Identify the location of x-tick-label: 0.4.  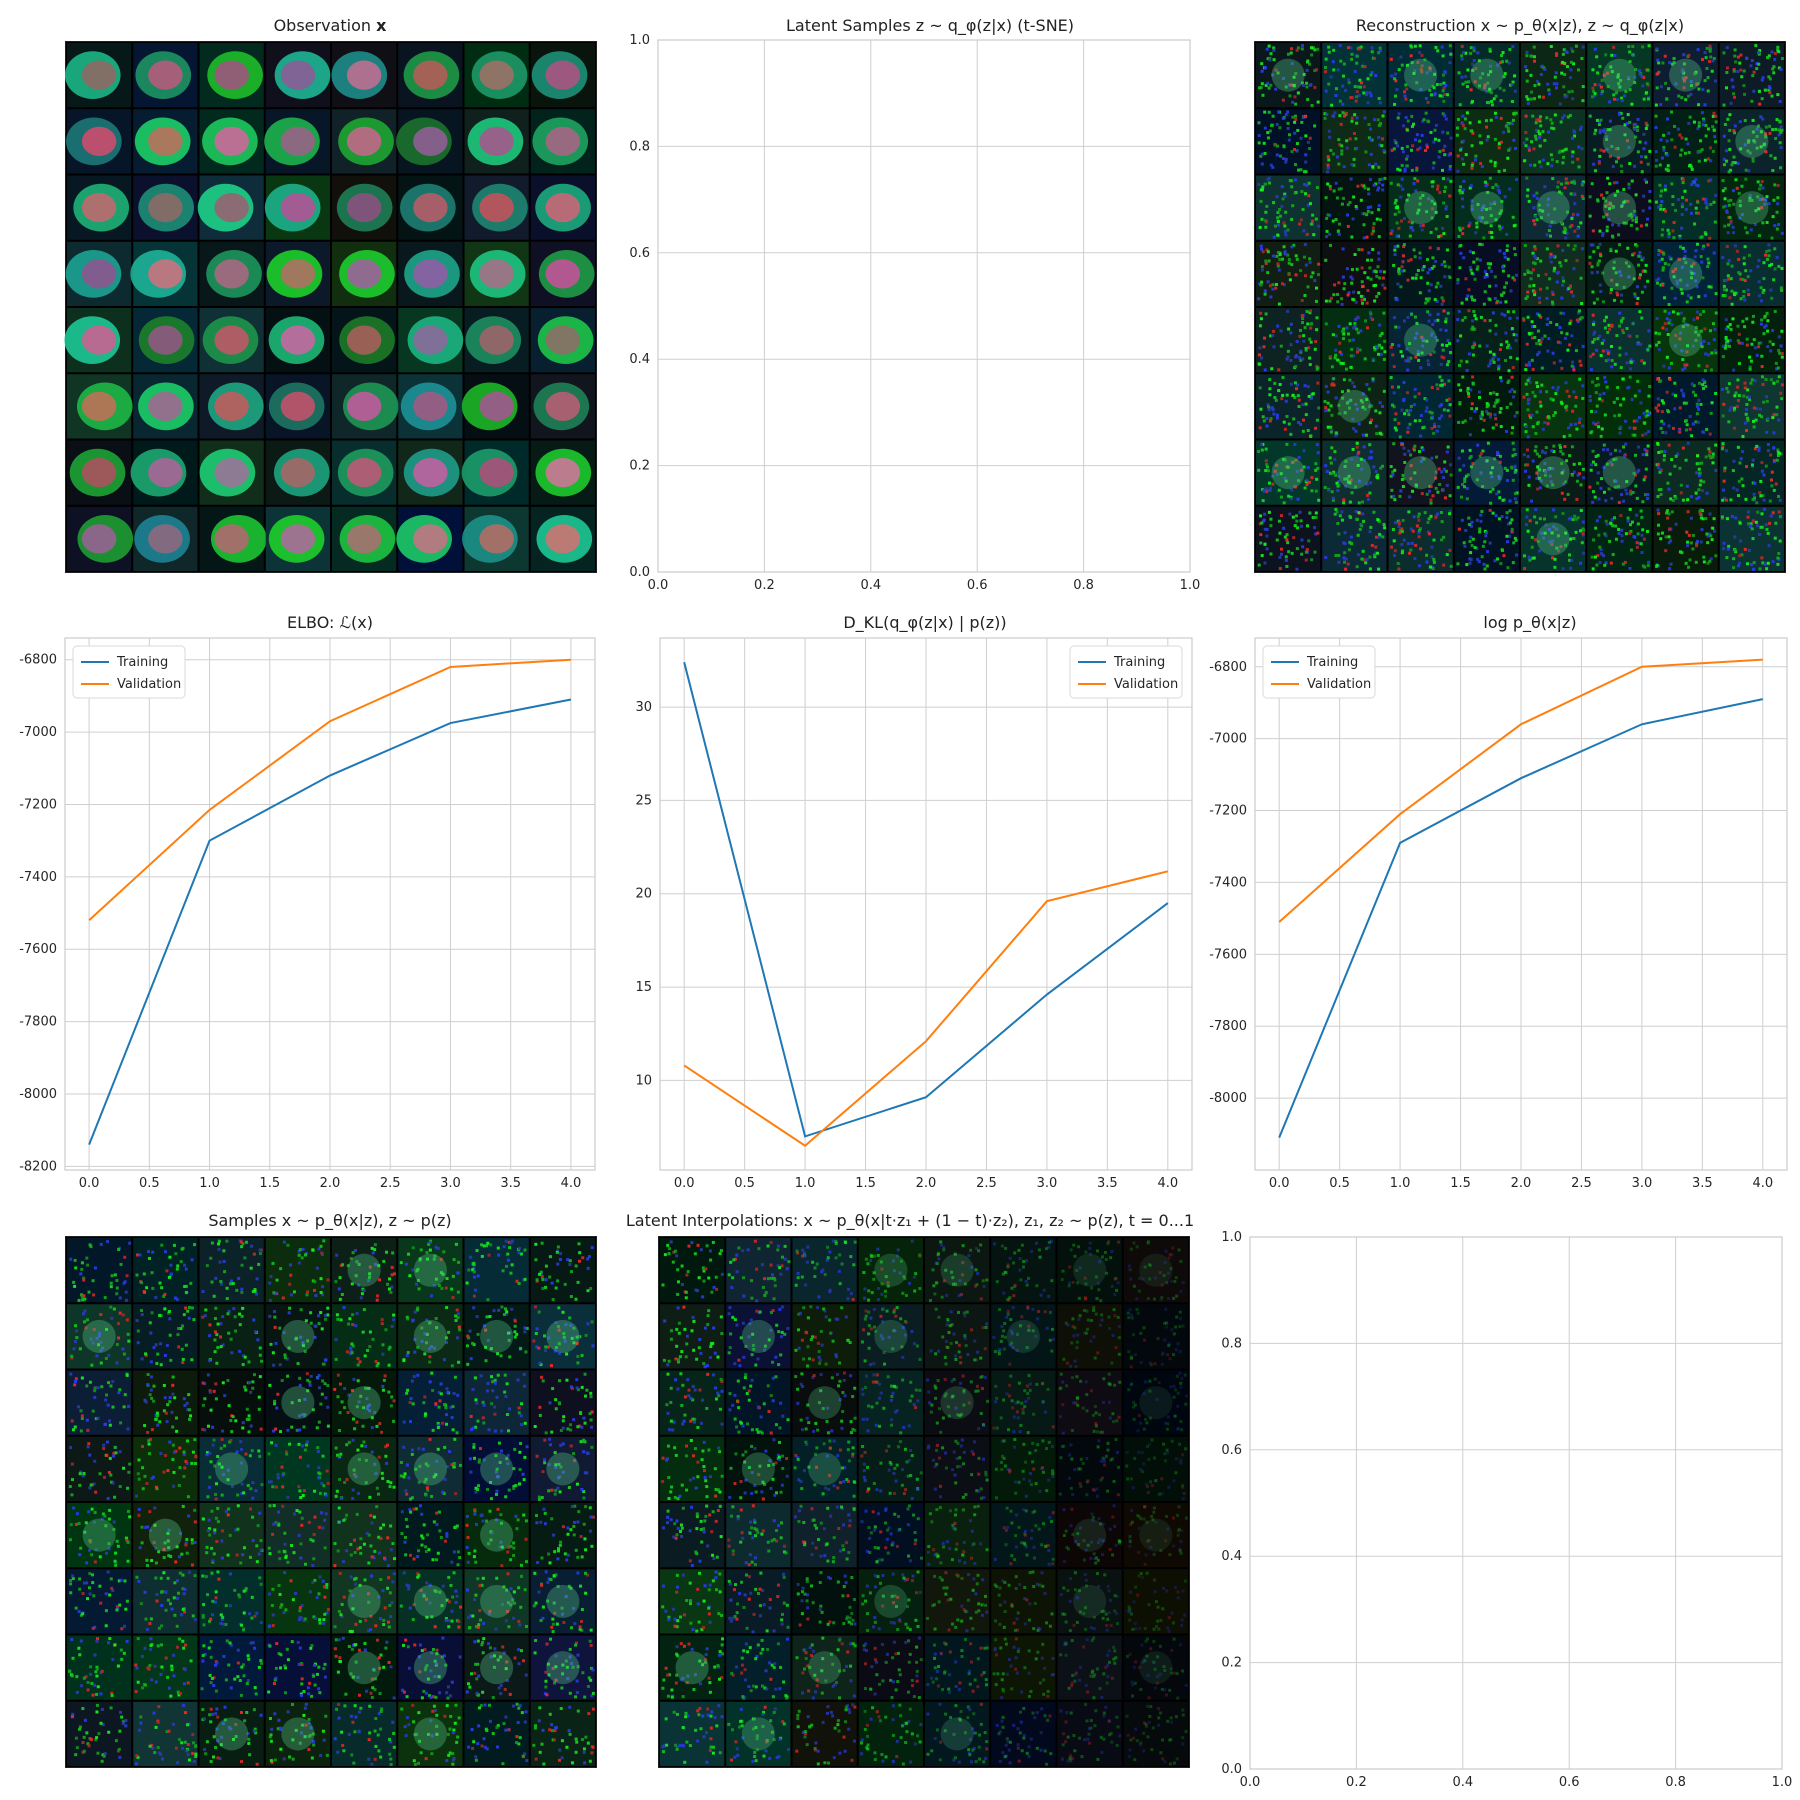
(870, 585).